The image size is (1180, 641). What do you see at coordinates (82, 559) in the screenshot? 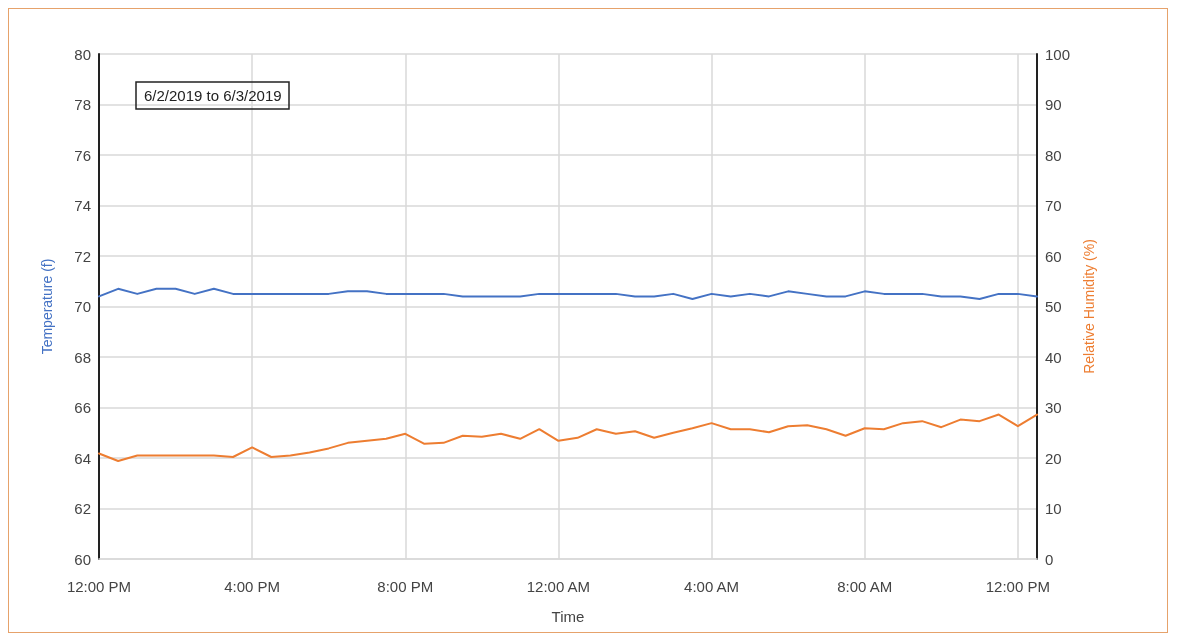
I see `y-tick-label: 60` at bounding box center [82, 559].